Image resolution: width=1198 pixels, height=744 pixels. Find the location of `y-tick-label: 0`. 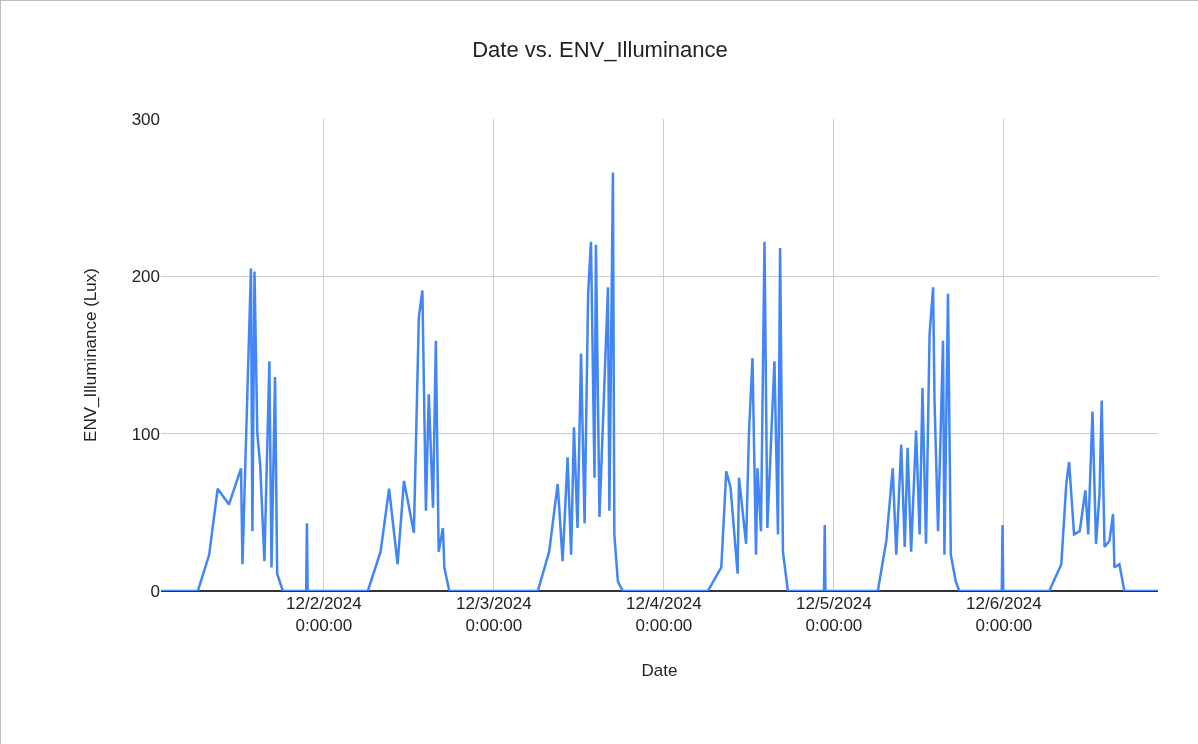

y-tick-label: 0 is located at coordinates (155, 591).